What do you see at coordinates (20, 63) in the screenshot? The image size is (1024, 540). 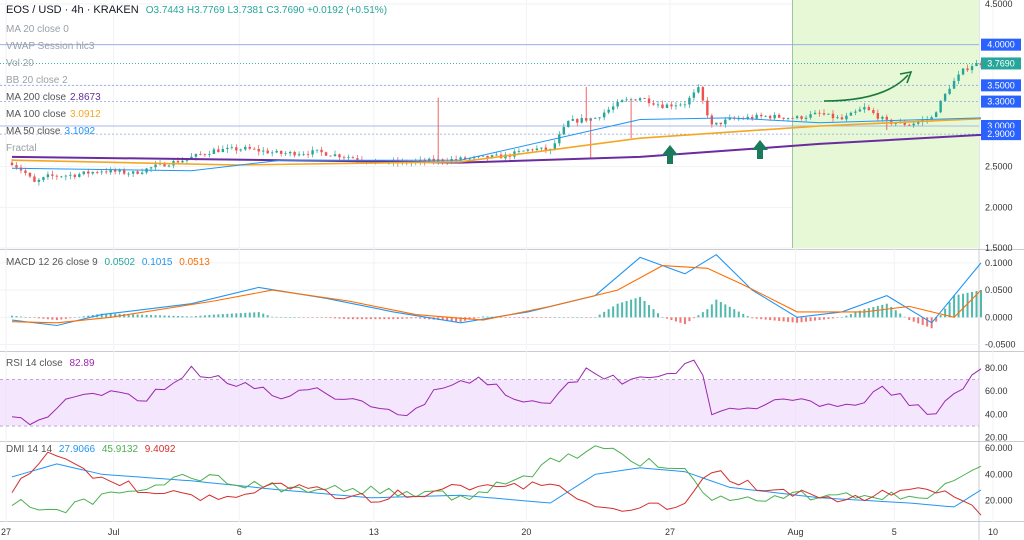 I see `volume-label: Vol 20` at bounding box center [20, 63].